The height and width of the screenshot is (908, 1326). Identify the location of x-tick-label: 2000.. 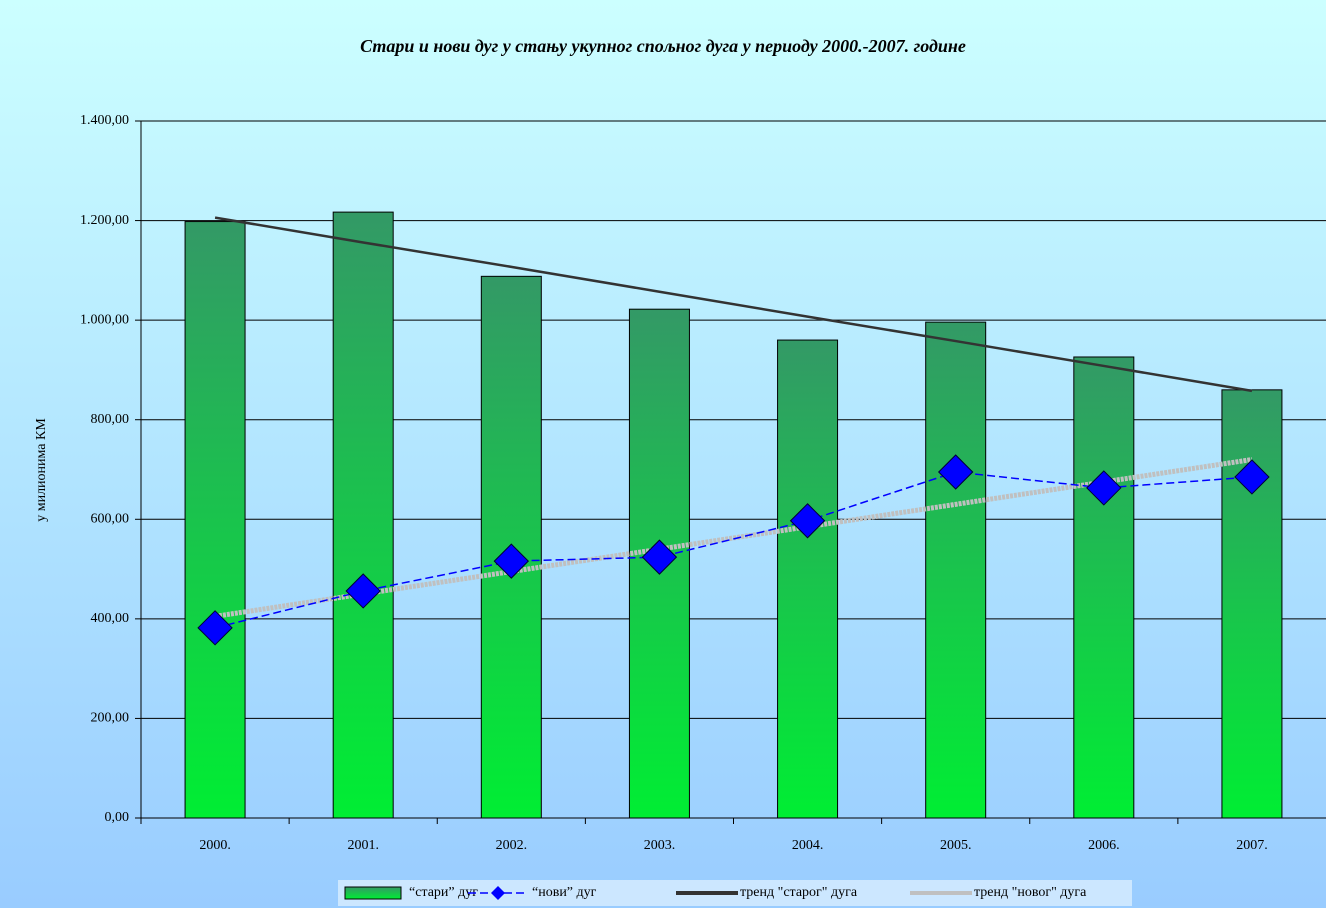
(215, 845).